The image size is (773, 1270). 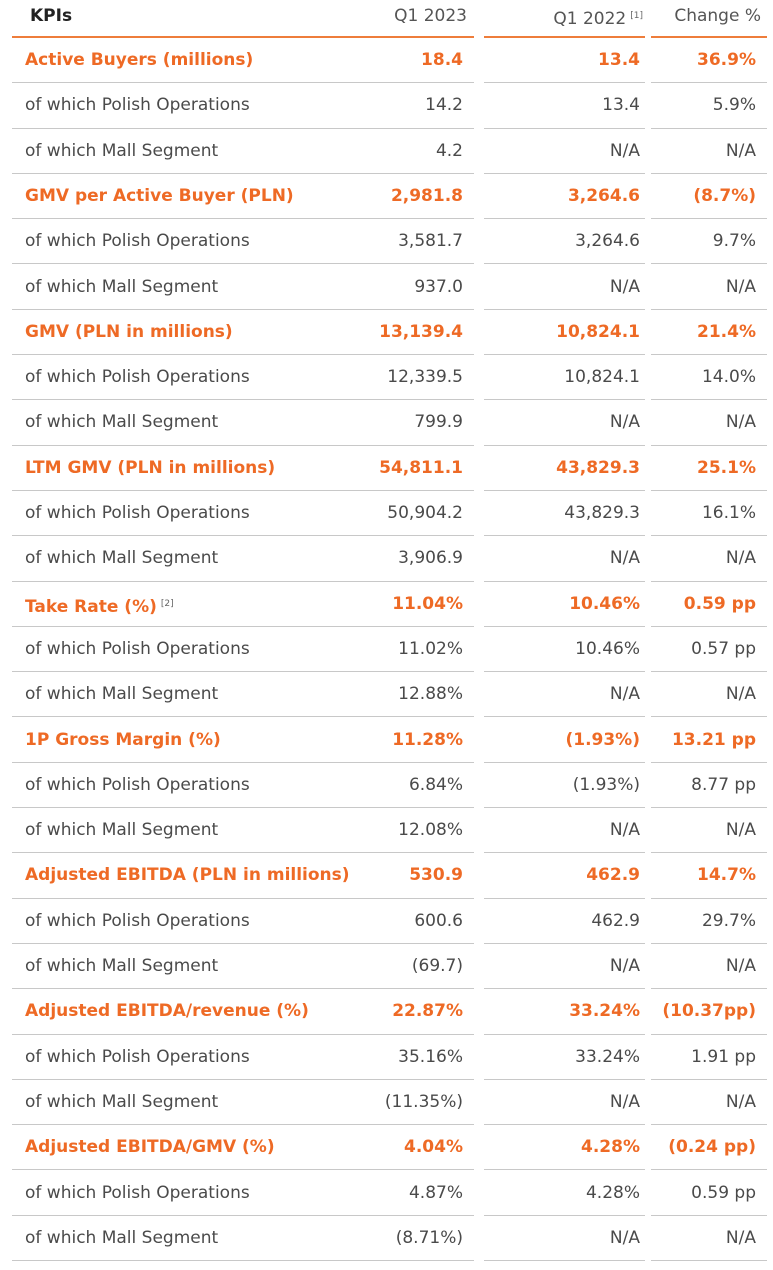 I want to click on header-q1-2022: Q1 2022 [1], so click(x=564, y=19).